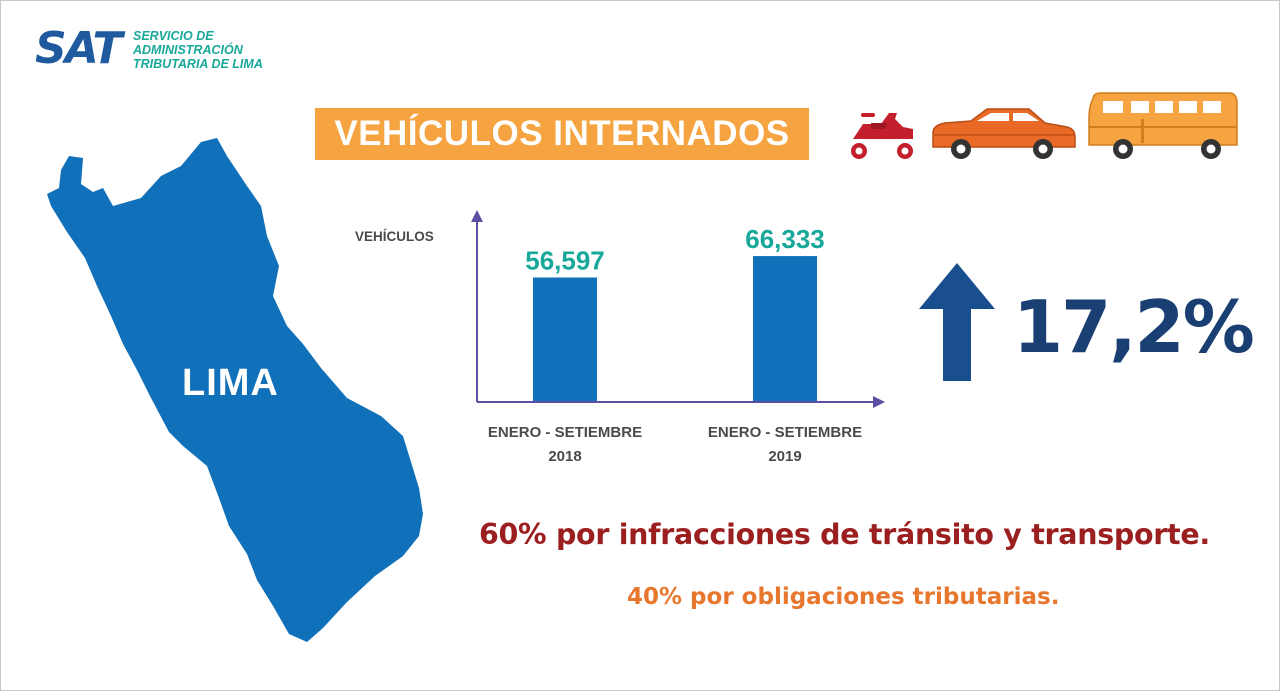  Describe the element at coordinates (394, 236) in the screenshot. I see `y-axis-label: VEHÍCULOS` at that location.